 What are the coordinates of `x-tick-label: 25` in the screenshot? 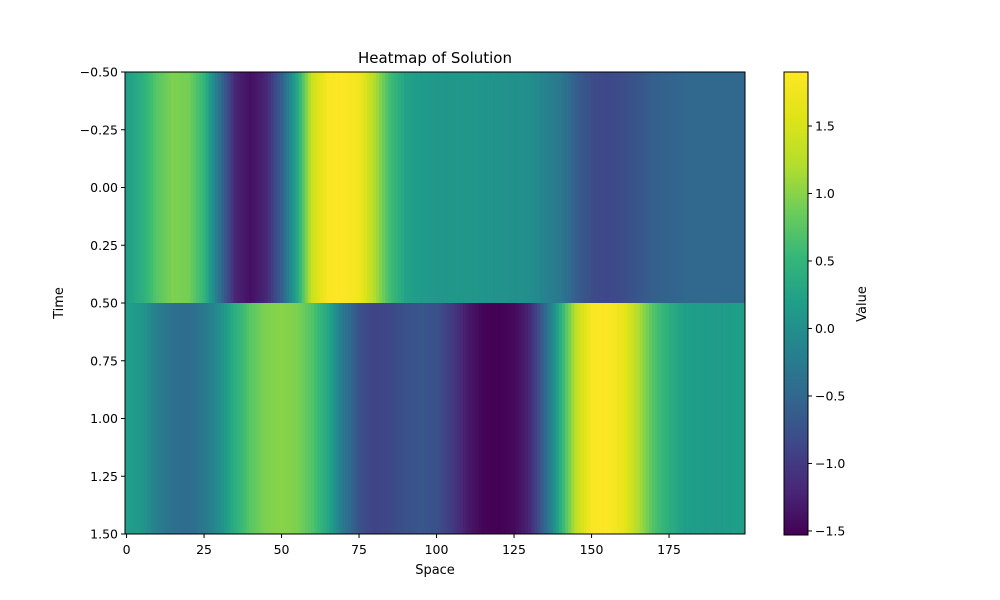 It's located at (204, 549).